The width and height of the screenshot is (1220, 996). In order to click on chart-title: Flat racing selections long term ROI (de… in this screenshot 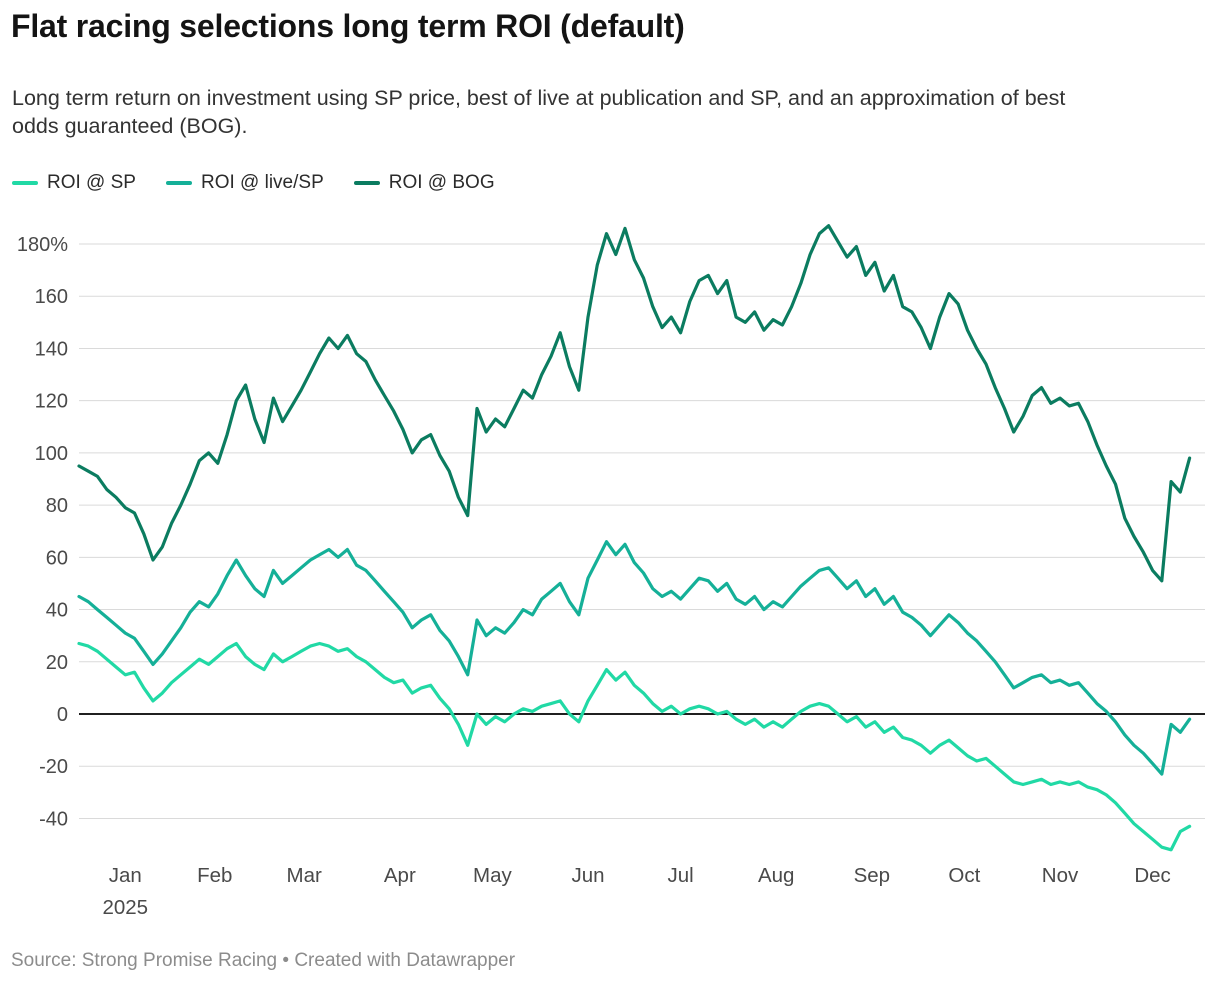, I will do `click(348, 26)`.